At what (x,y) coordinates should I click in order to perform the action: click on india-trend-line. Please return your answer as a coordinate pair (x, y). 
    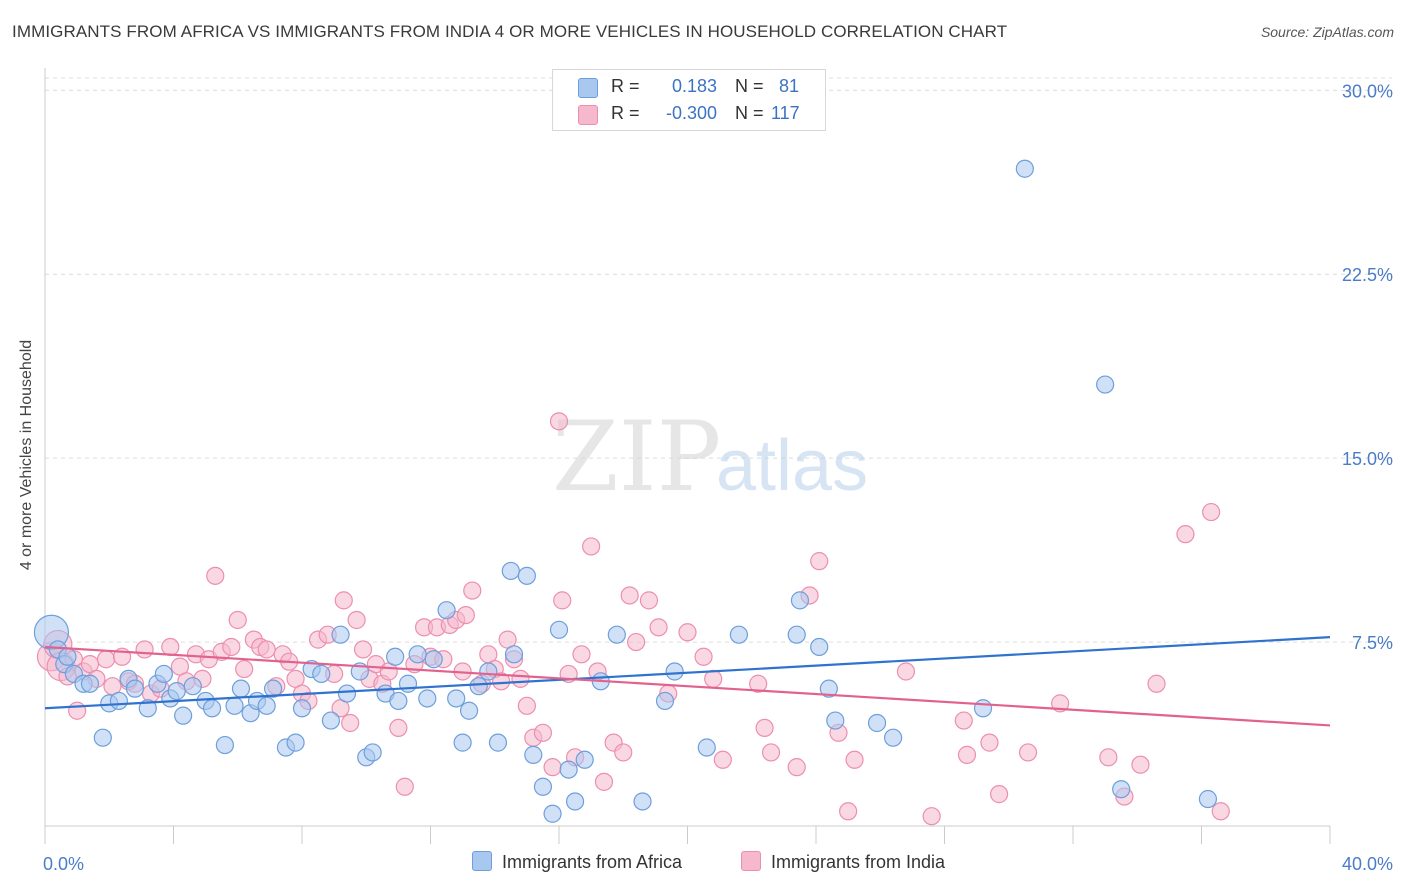
    Looking at the image, I should click on (687, 686).